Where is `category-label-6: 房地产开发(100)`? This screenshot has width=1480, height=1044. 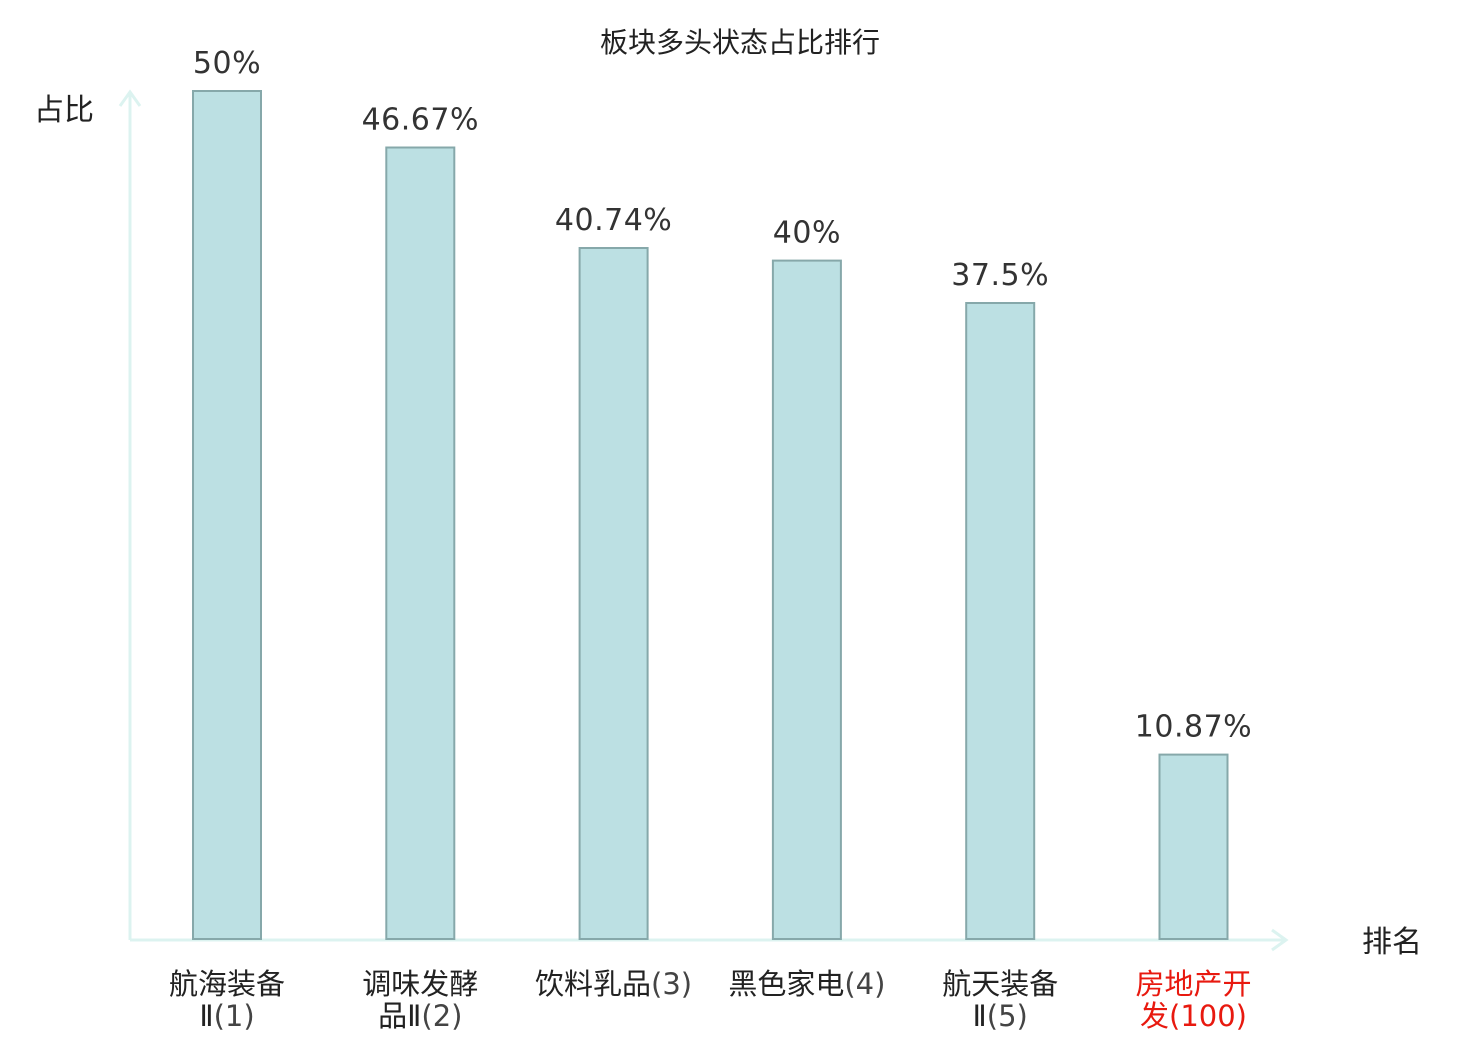
category-label-6: 房地产开发(100) is located at coordinates (1193, 1000).